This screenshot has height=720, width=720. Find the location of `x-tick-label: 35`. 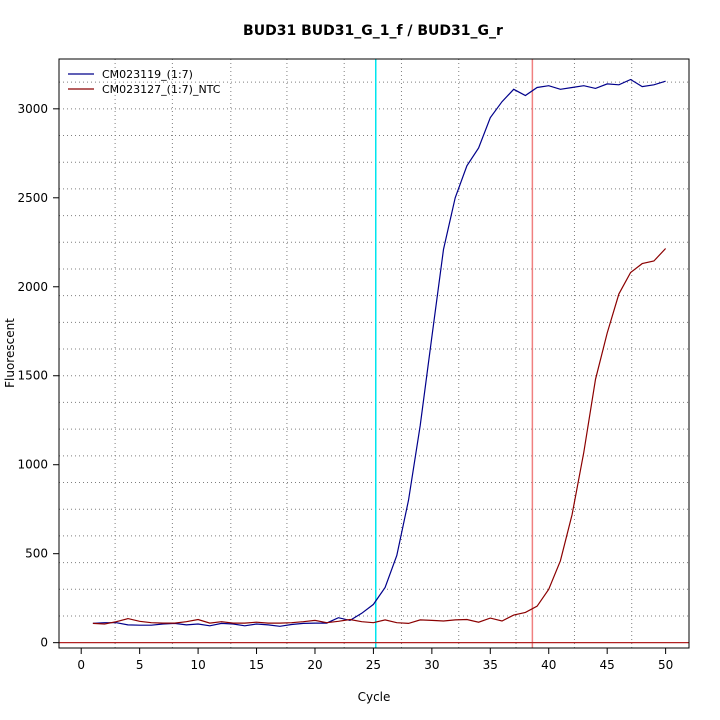

x-tick-label: 35 is located at coordinates (490, 665).